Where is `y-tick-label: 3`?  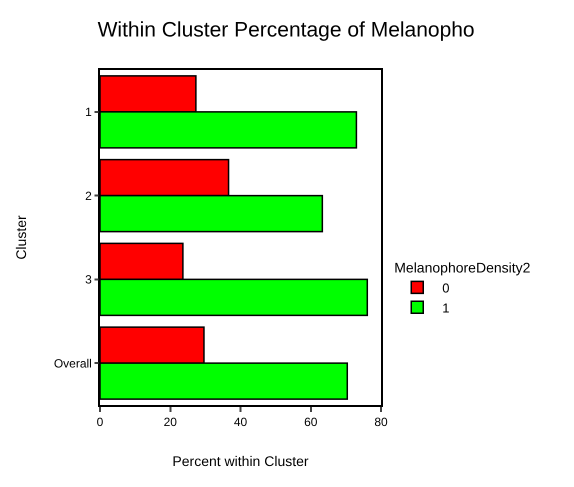 y-tick-label: 3 is located at coordinates (88, 279).